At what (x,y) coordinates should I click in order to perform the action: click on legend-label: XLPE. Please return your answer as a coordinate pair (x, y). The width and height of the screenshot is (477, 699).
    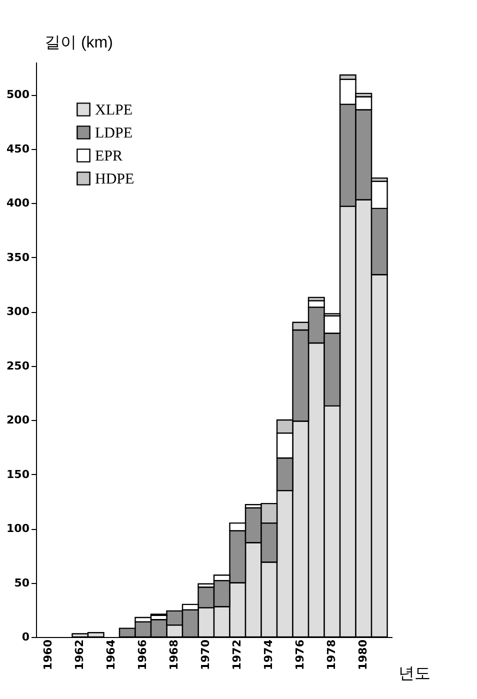
    Looking at the image, I should click on (113, 110).